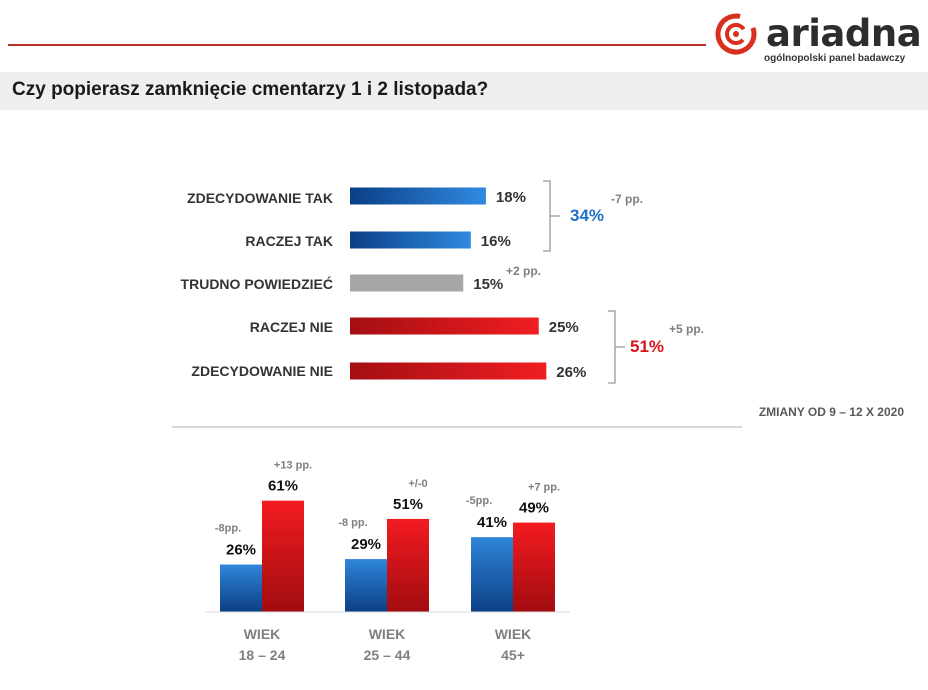 The width and height of the screenshot is (928, 690). What do you see at coordinates (357, 45) in the screenshot?
I see `header-divider` at bounding box center [357, 45].